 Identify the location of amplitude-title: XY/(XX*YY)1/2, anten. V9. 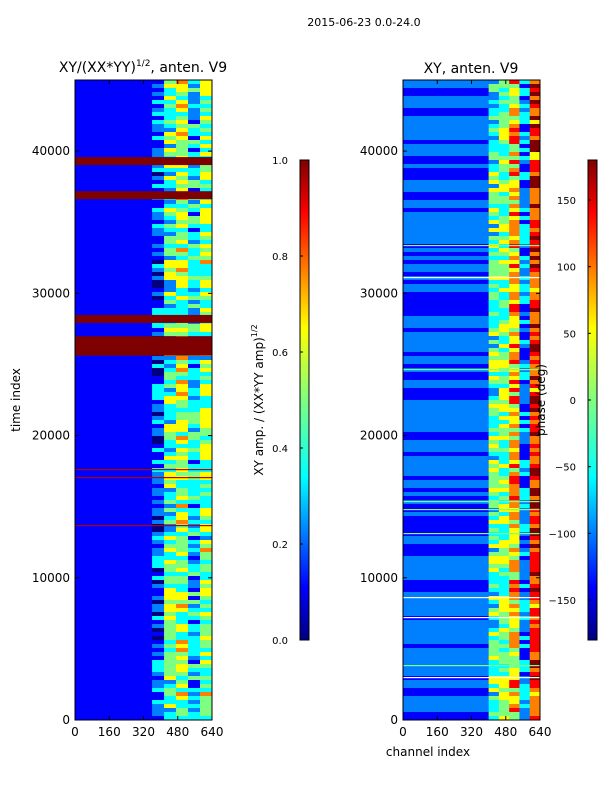
(143, 67).